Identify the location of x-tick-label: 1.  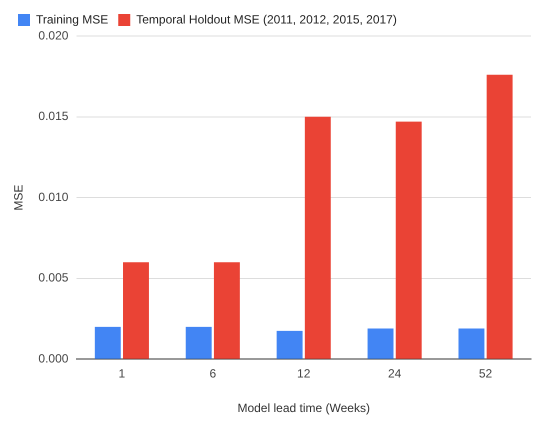
(122, 373).